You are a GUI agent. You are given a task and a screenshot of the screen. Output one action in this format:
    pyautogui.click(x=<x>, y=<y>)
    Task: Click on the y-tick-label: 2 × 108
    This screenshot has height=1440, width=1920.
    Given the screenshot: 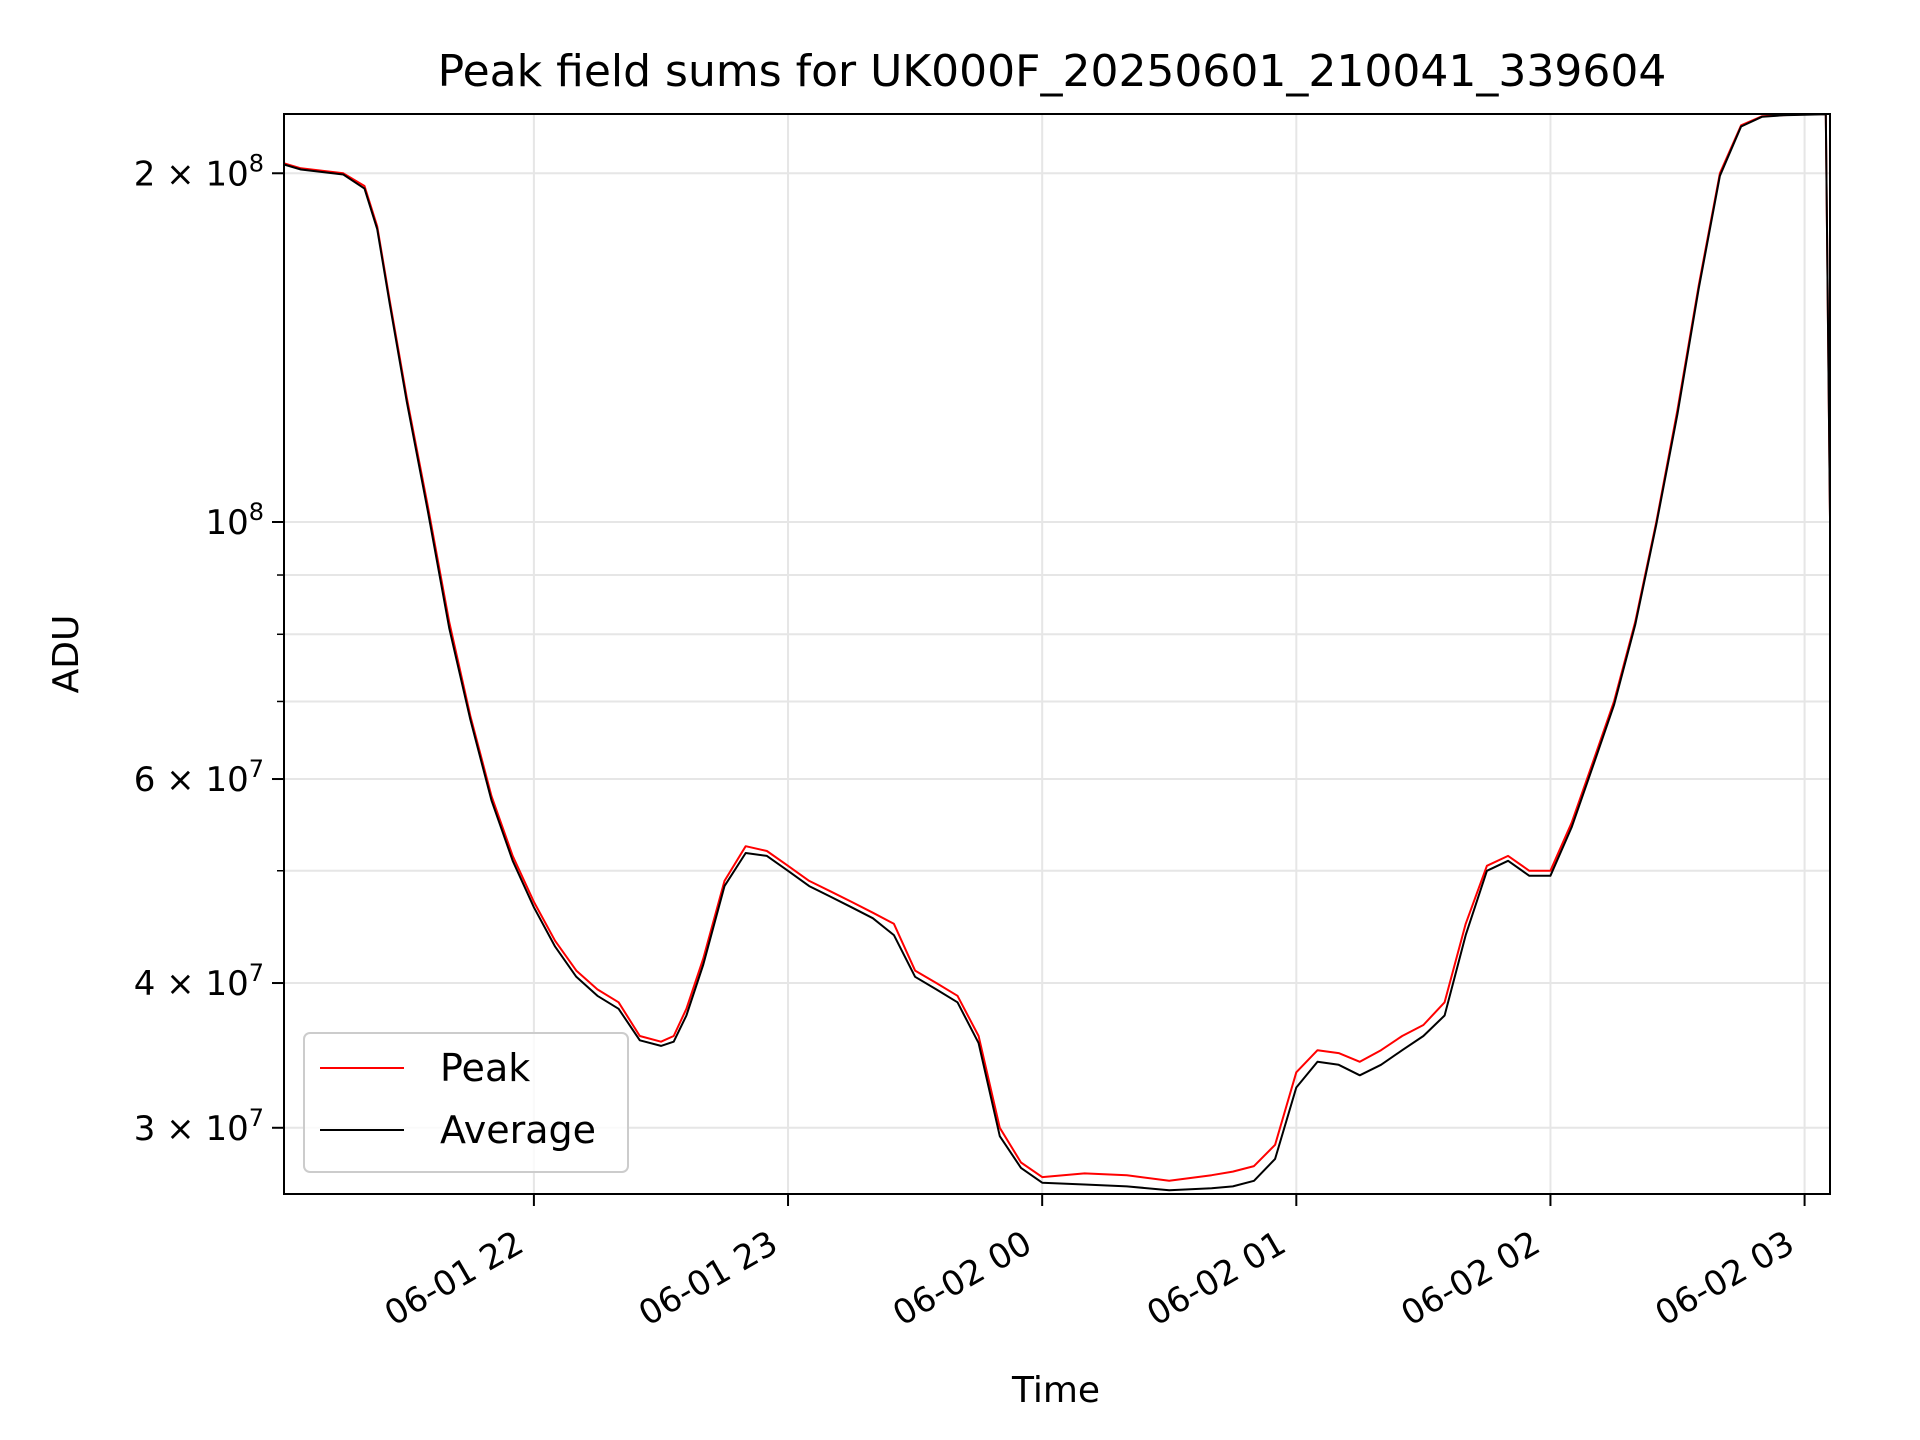 What is the action you would take?
    pyautogui.click(x=199, y=171)
    